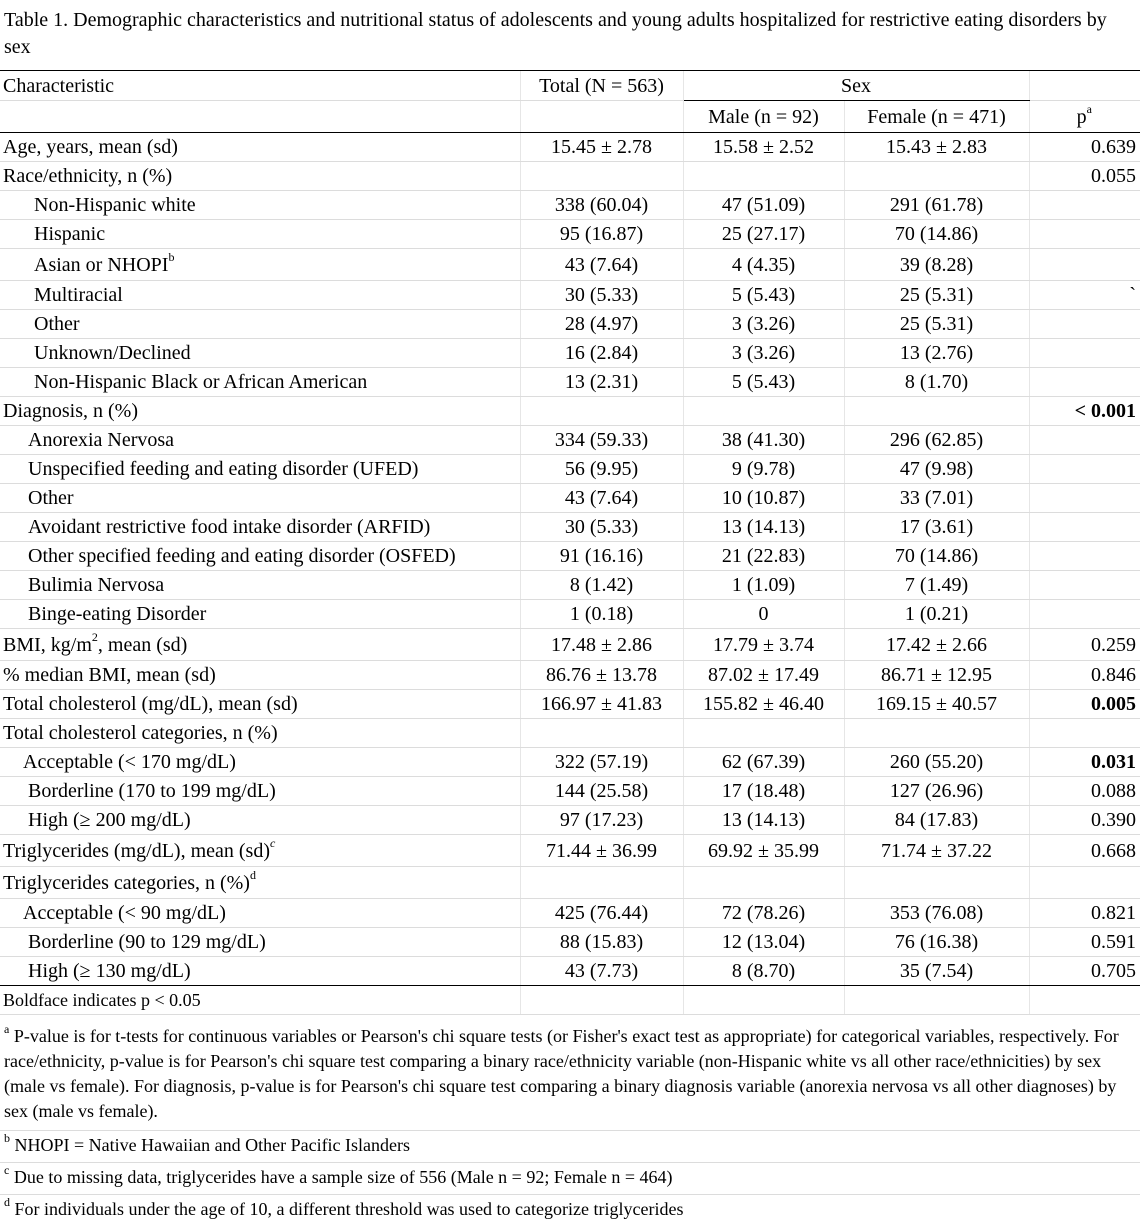 The height and width of the screenshot is (1230, 1140). Describe the element at coordinates (1113, 971) in the screenshot. I see `p-value-text: 0.705` at that location.